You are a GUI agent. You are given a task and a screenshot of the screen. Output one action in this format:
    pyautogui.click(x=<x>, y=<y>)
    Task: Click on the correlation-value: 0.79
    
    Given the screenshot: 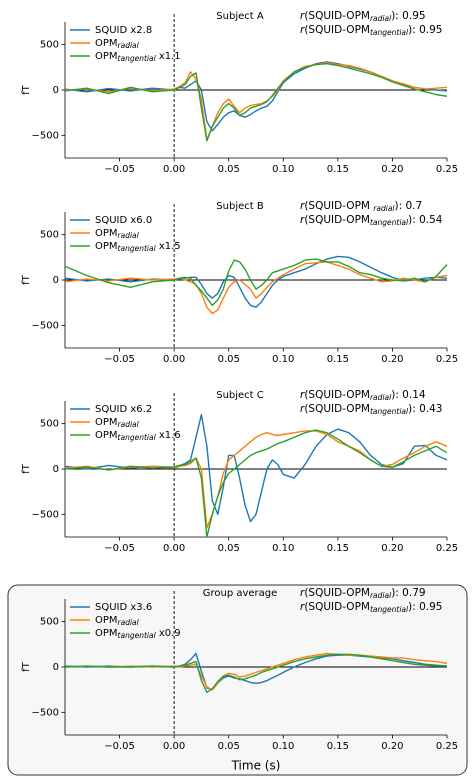 What is the action you would take?
    pyautogui.click(x=413, y=593)
    